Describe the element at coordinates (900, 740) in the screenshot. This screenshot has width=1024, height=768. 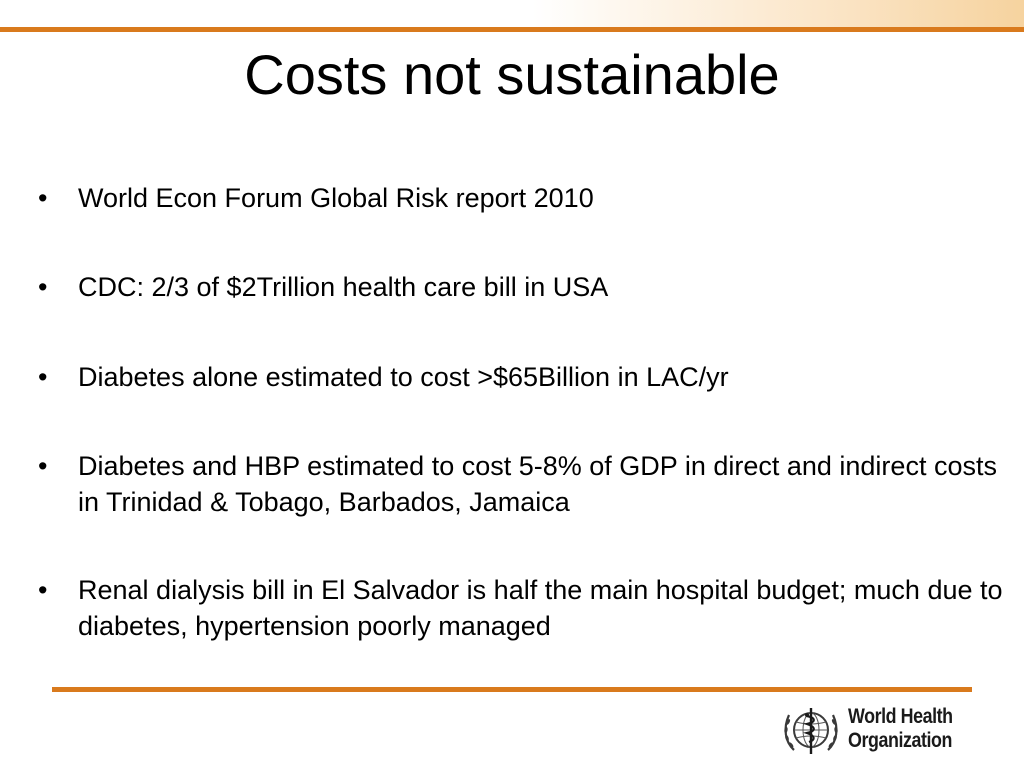
I see `who-wordmark-line-2: Organization` at that location.